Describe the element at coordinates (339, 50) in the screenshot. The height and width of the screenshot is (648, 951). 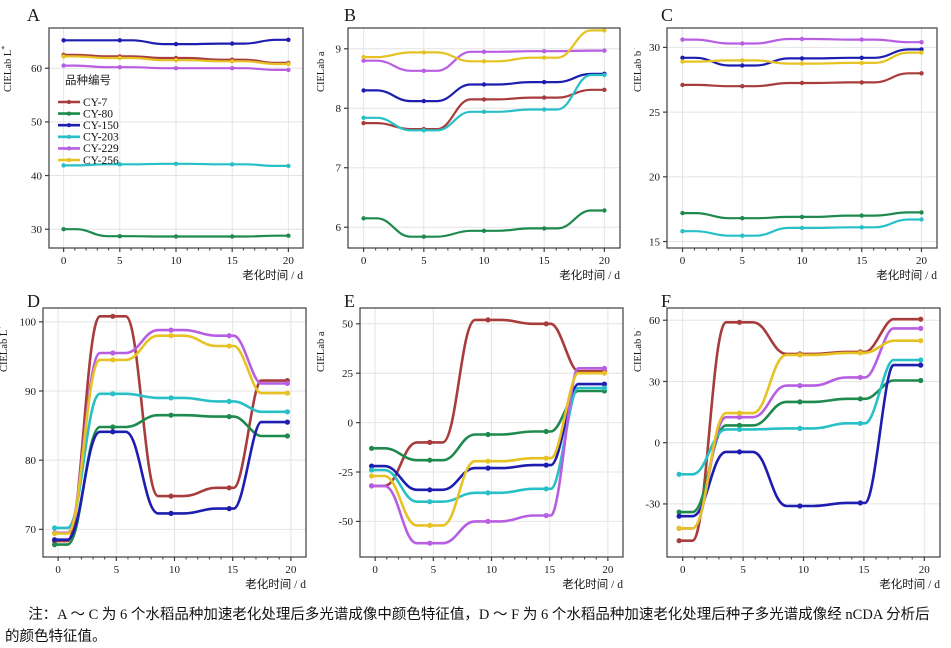
I see `svg-text: 9` at that location.